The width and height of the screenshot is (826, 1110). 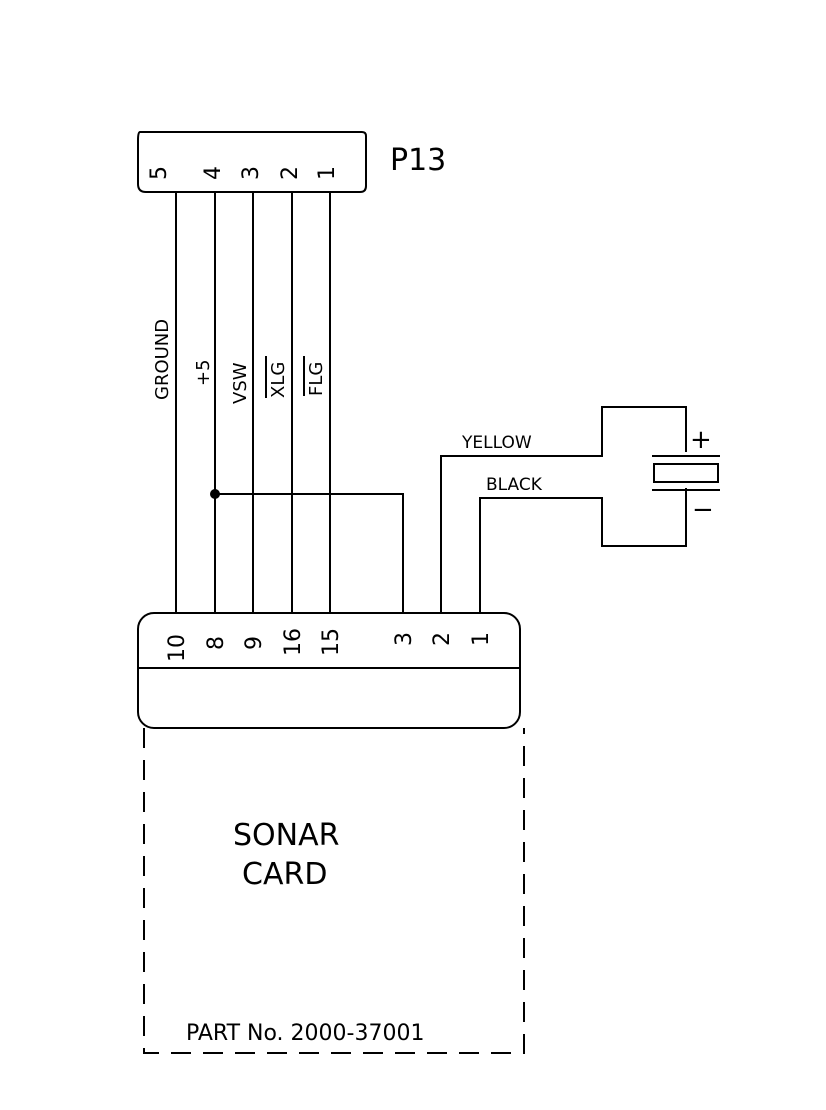 I want to click on sonar-card-title-line2: CARD, so click(x=284, y=874).